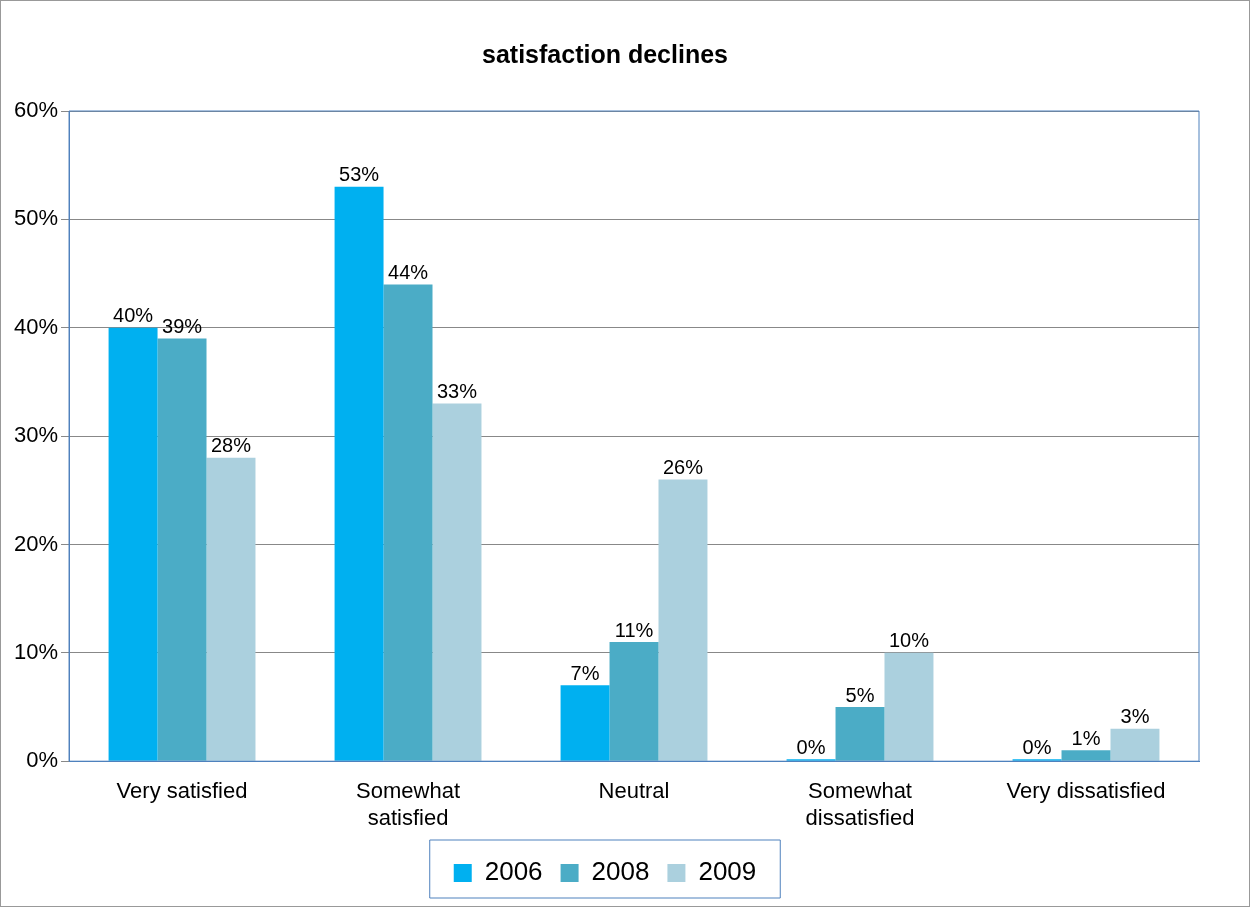 The image size is (1250, 907). What do you see at coordinates (36, 543) in the screenshot?
I see `y-tick-label: 20%` at bounding box center [36, 543].